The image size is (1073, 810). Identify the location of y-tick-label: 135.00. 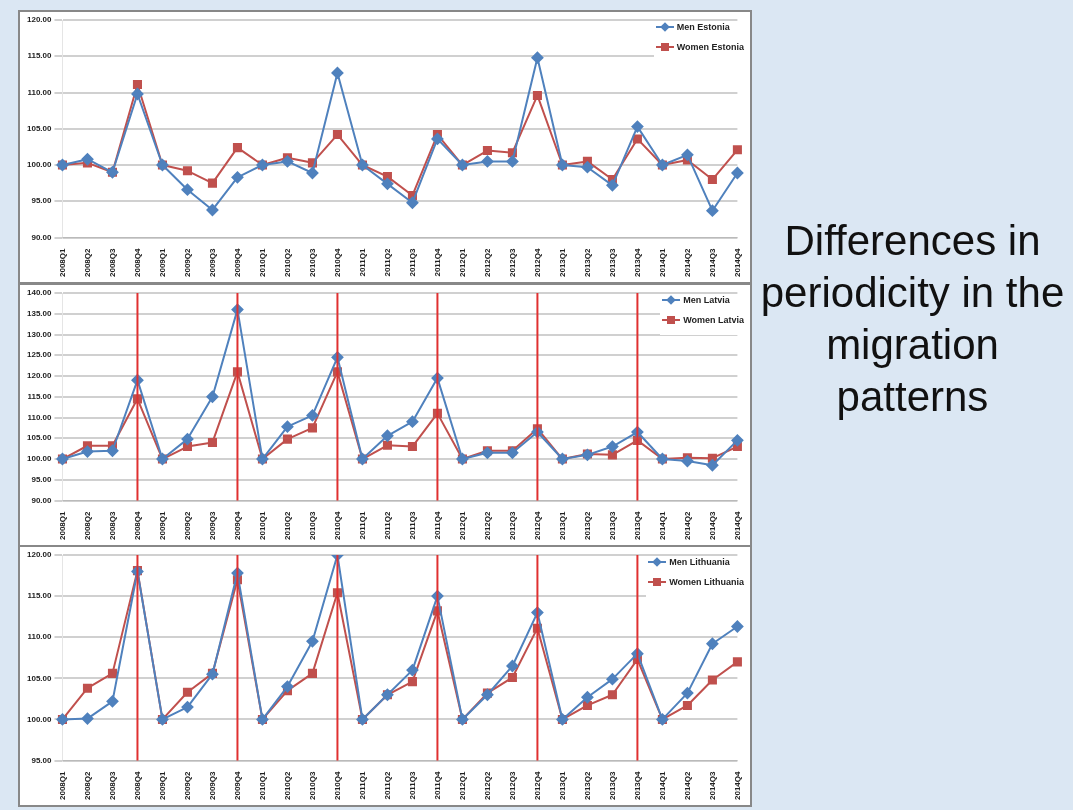
(40, 313).